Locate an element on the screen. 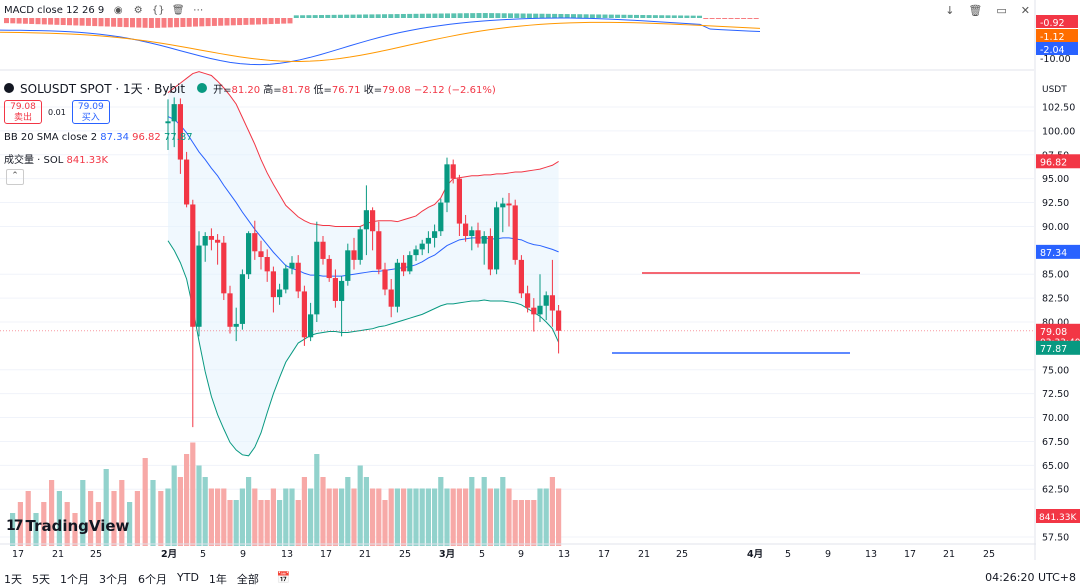  buy-button: 79.09 买入 is located at coordinates (90, 112).